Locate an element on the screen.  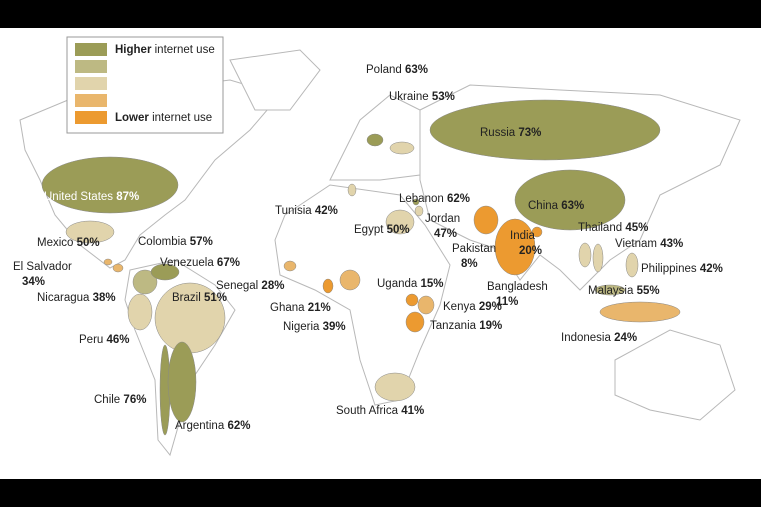
country-label: Jordan 47% is located at coordinates (442, 226).